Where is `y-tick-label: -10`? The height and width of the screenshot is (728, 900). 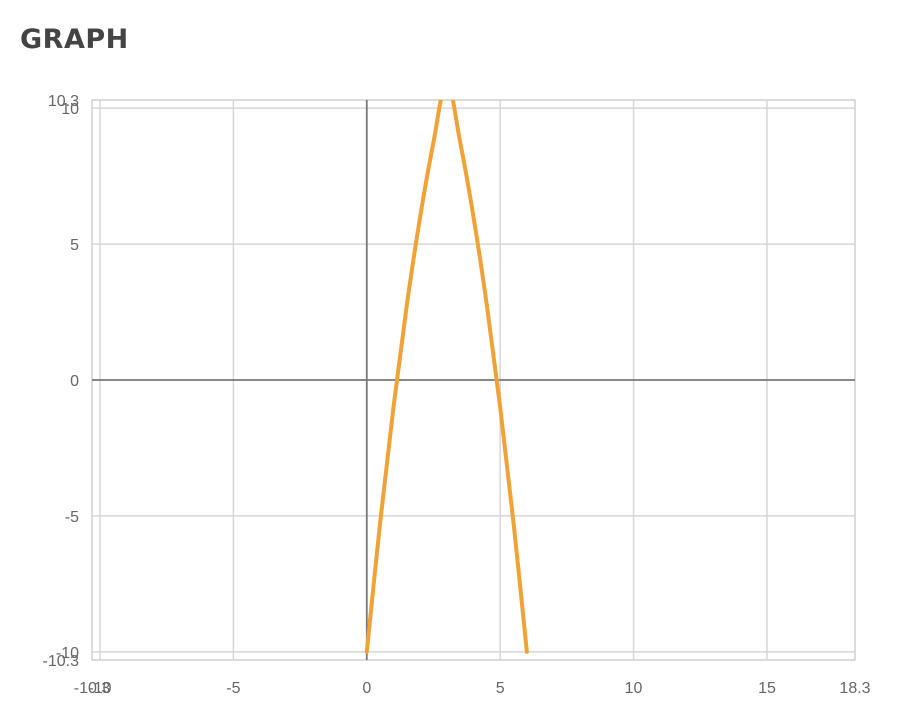 y-tick-label: -10 is located at coordinates (67, 653).